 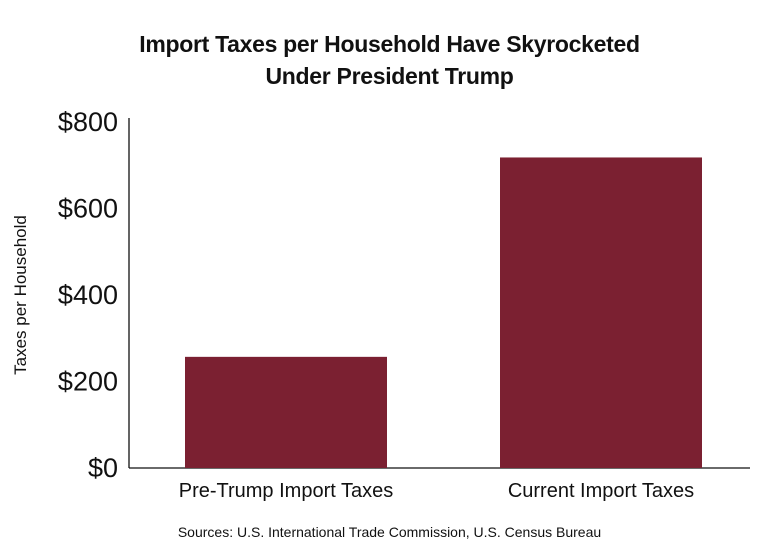 What do you see at coordinates (286, 491) in the screenshot?
I see `x-tick-label: Pre-Trump Import Taxes` at bounding box center [286, 491].